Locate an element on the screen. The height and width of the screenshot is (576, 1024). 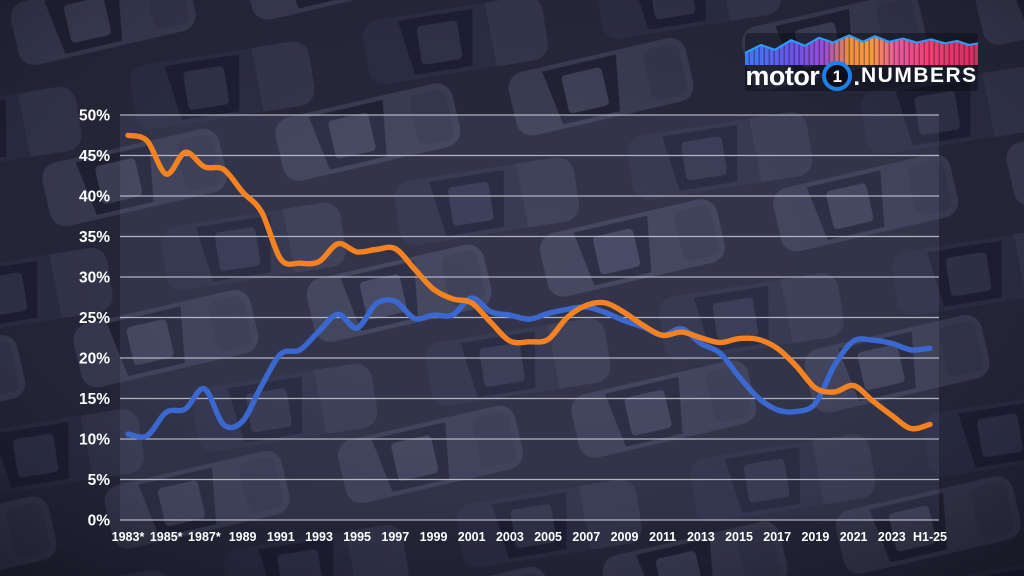
x-tick-label: H1-25 is located at coordinates (930, 537).